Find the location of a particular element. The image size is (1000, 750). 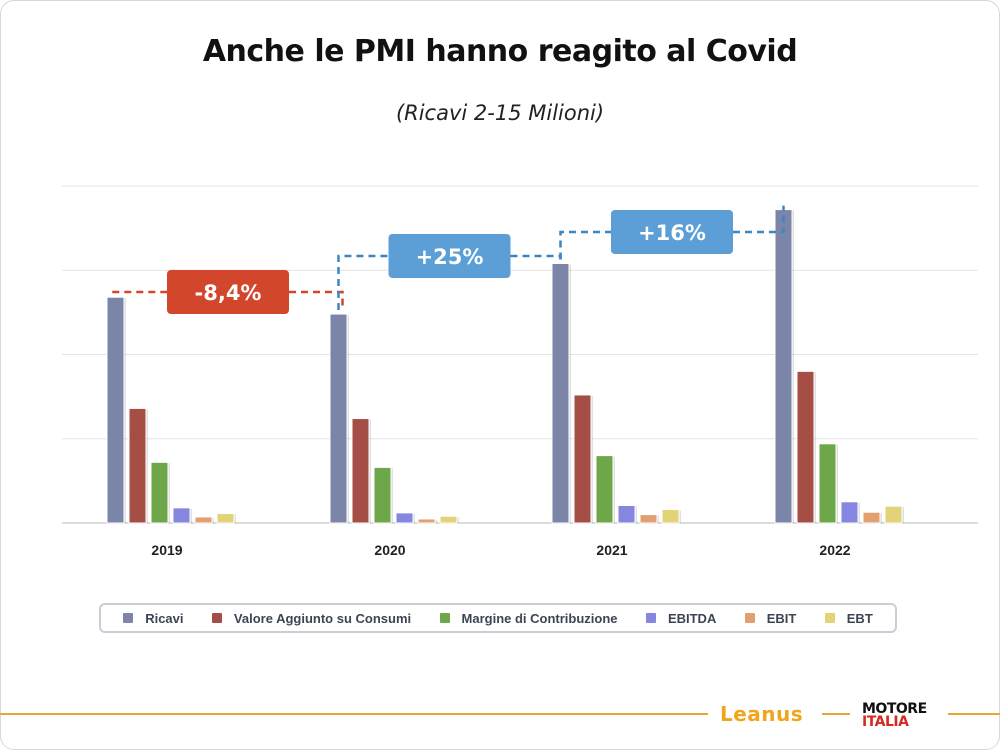

legend-label: EBITDA is located at coordinates (692, 618).